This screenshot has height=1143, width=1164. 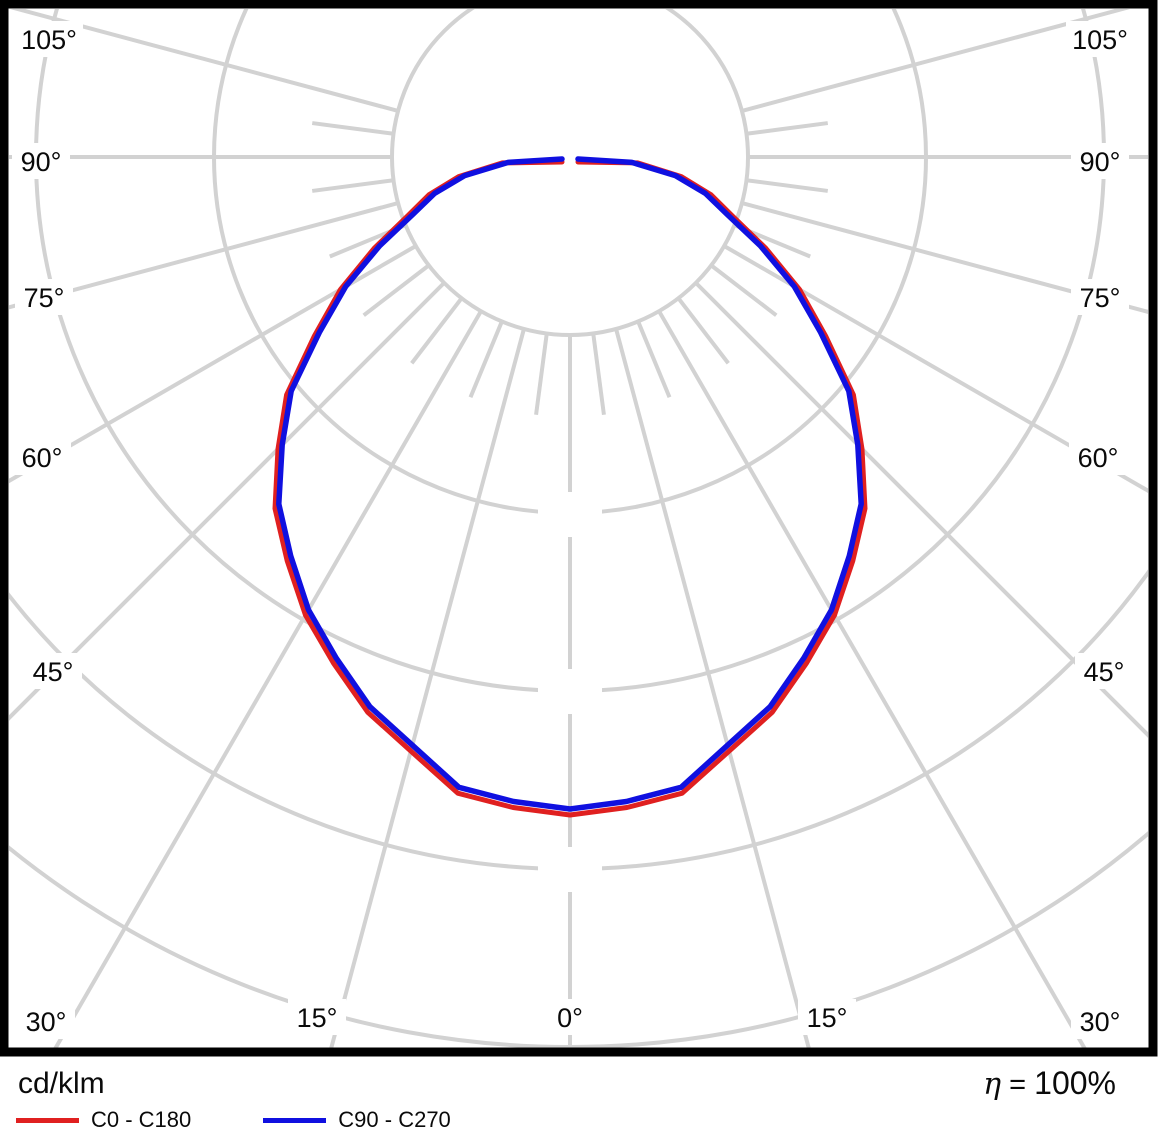 What do you see at coordinates (141, 1119) in the screenshot?
I see `legend-label-c0-c180: C0 - C180` at bounding box center [141, 1119].